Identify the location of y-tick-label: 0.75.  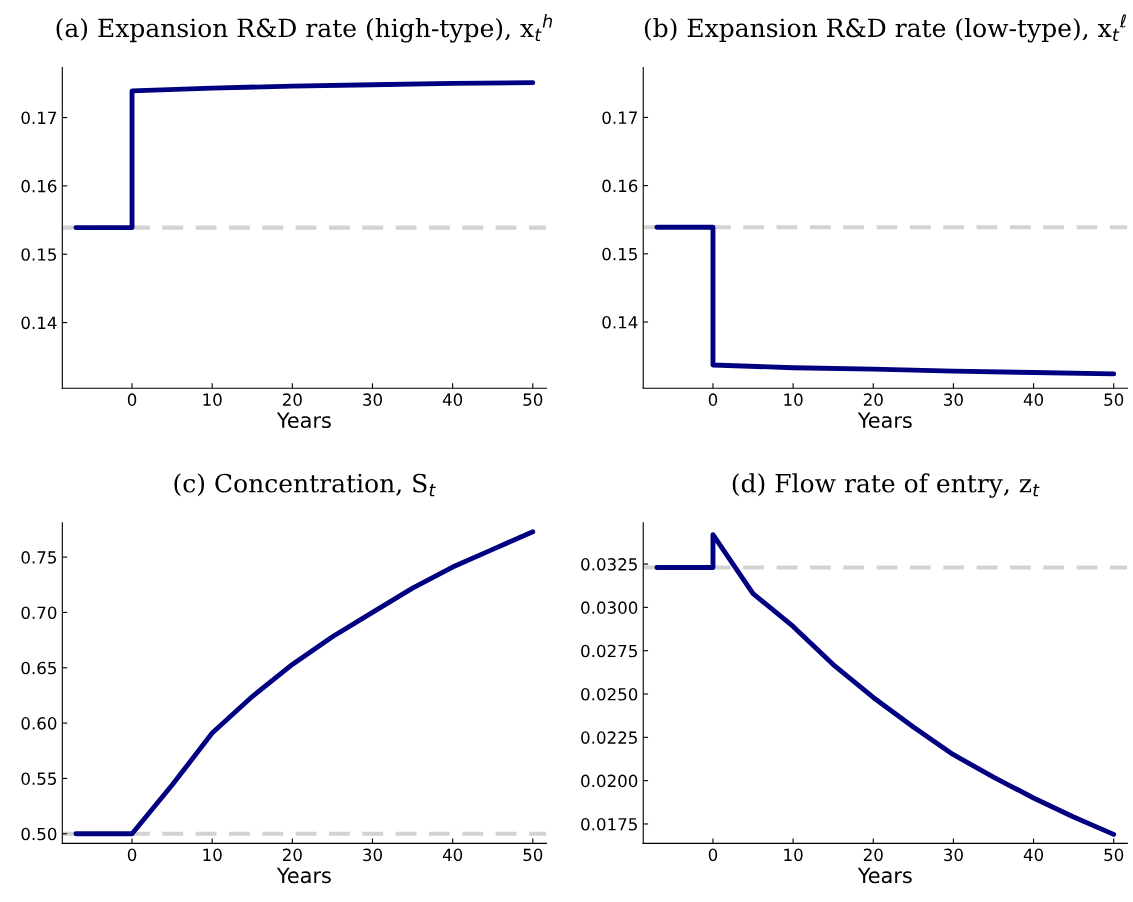
(38, 557).